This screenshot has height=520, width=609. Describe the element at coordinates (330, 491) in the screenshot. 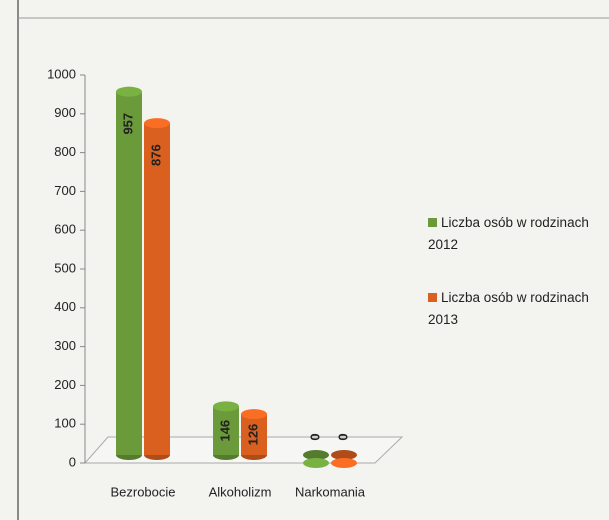

I see `x-tick-label: Narkomania` at that location.